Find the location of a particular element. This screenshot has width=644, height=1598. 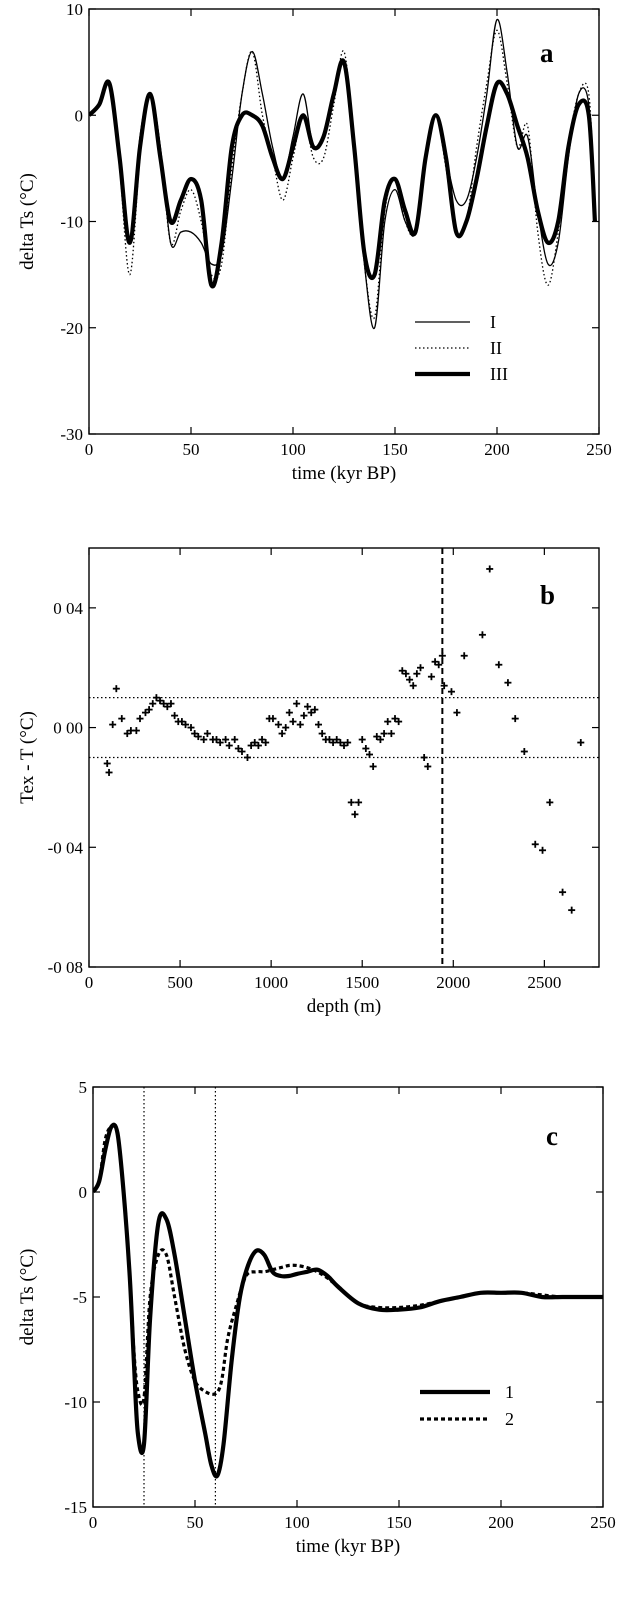

y-tick-label: 5 is located at coordinates (83, 1087).